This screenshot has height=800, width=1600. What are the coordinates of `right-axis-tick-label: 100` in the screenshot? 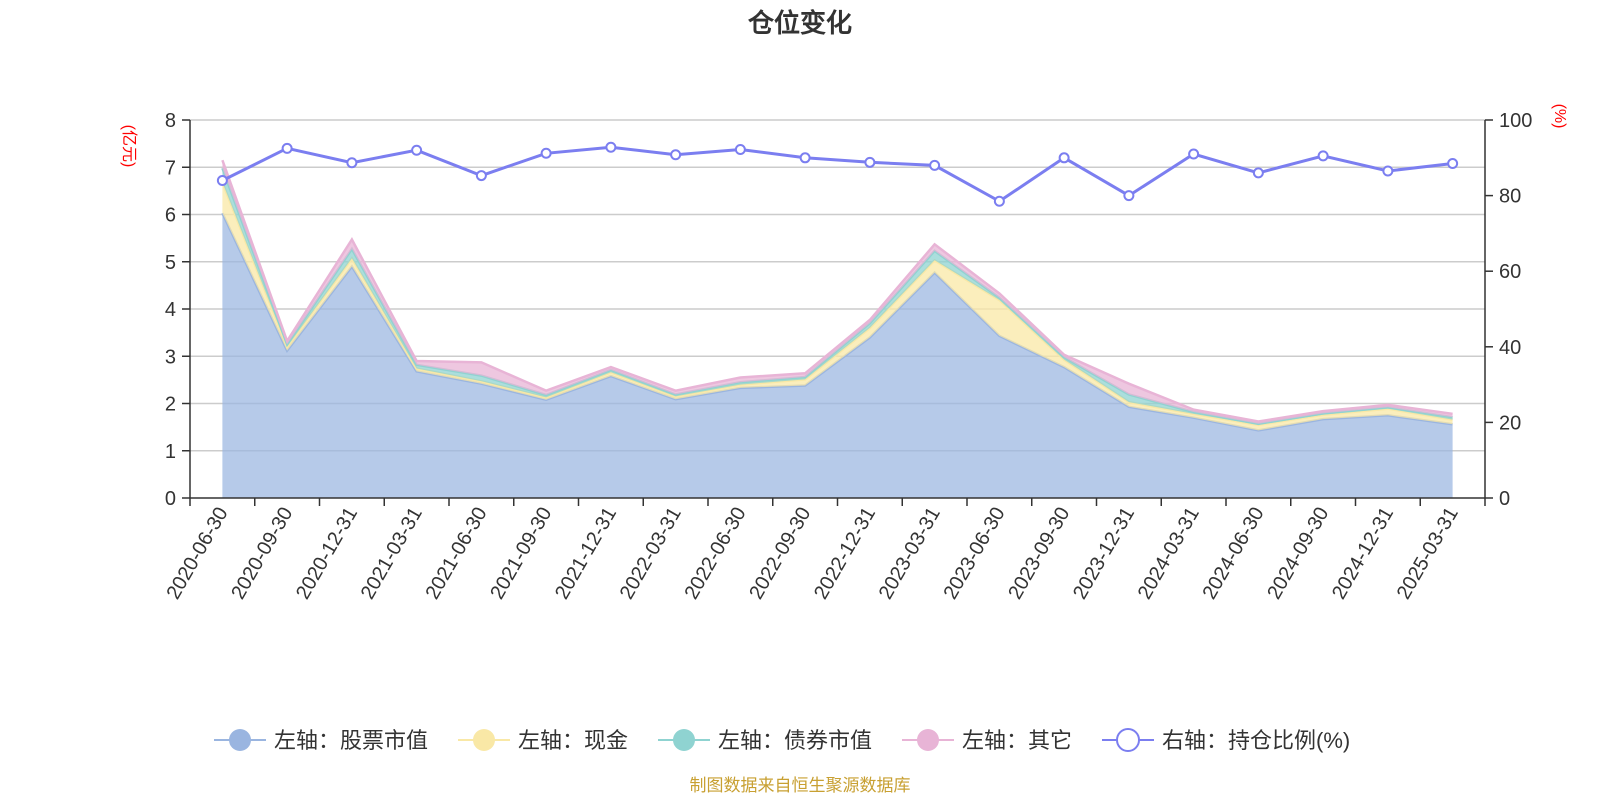 It's located at (1515, 121).